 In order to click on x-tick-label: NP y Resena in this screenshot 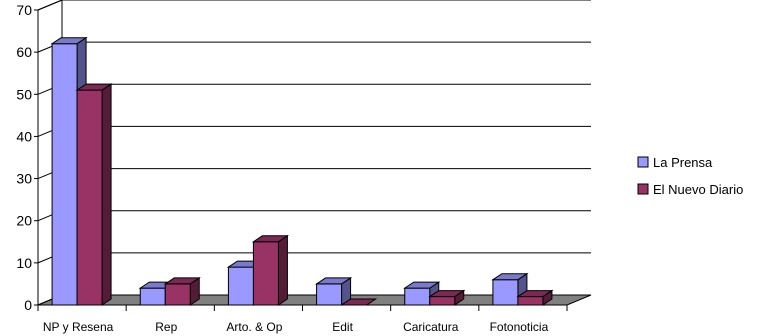, I will do `click(78, 327)`.